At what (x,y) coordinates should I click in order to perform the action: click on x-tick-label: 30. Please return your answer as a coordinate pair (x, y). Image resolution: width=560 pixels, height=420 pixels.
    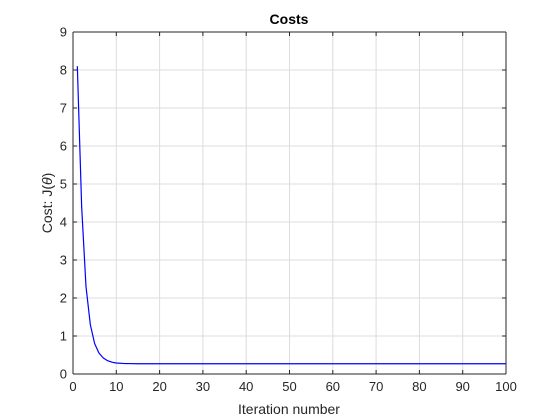
    Looking at the image, I should click on (203, 386).